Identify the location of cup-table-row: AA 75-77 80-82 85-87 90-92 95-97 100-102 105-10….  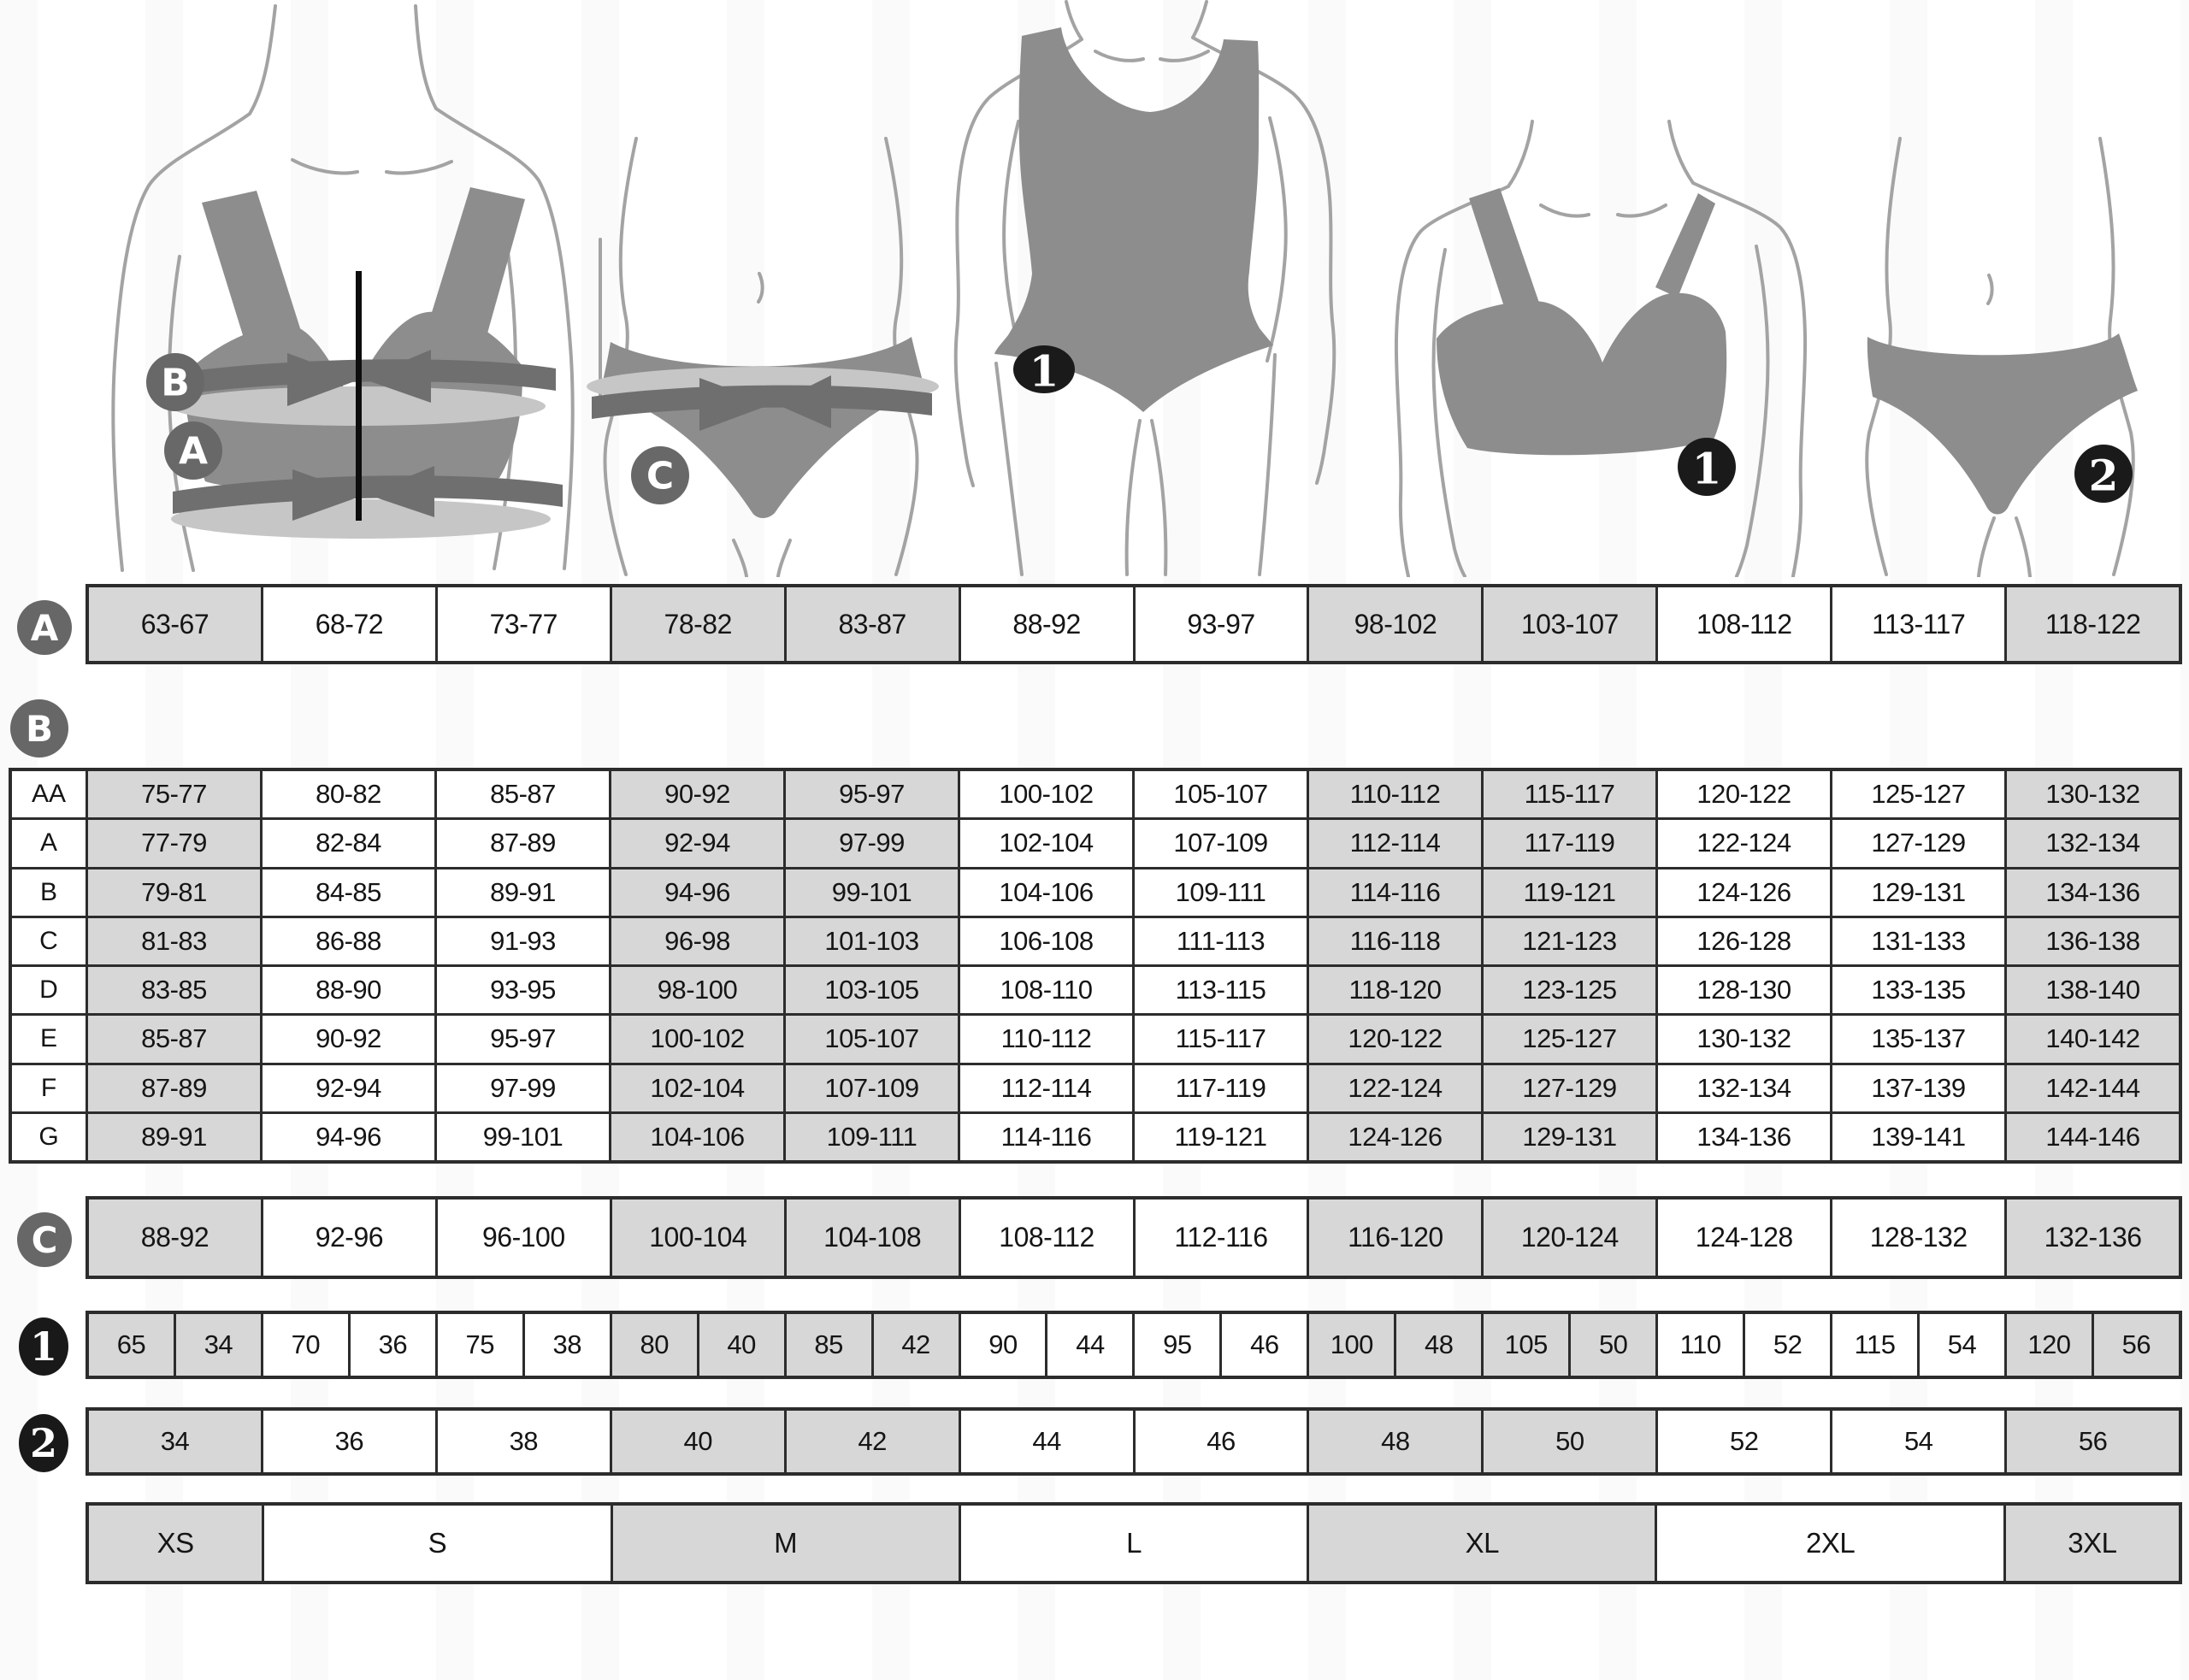
(1095, 796).